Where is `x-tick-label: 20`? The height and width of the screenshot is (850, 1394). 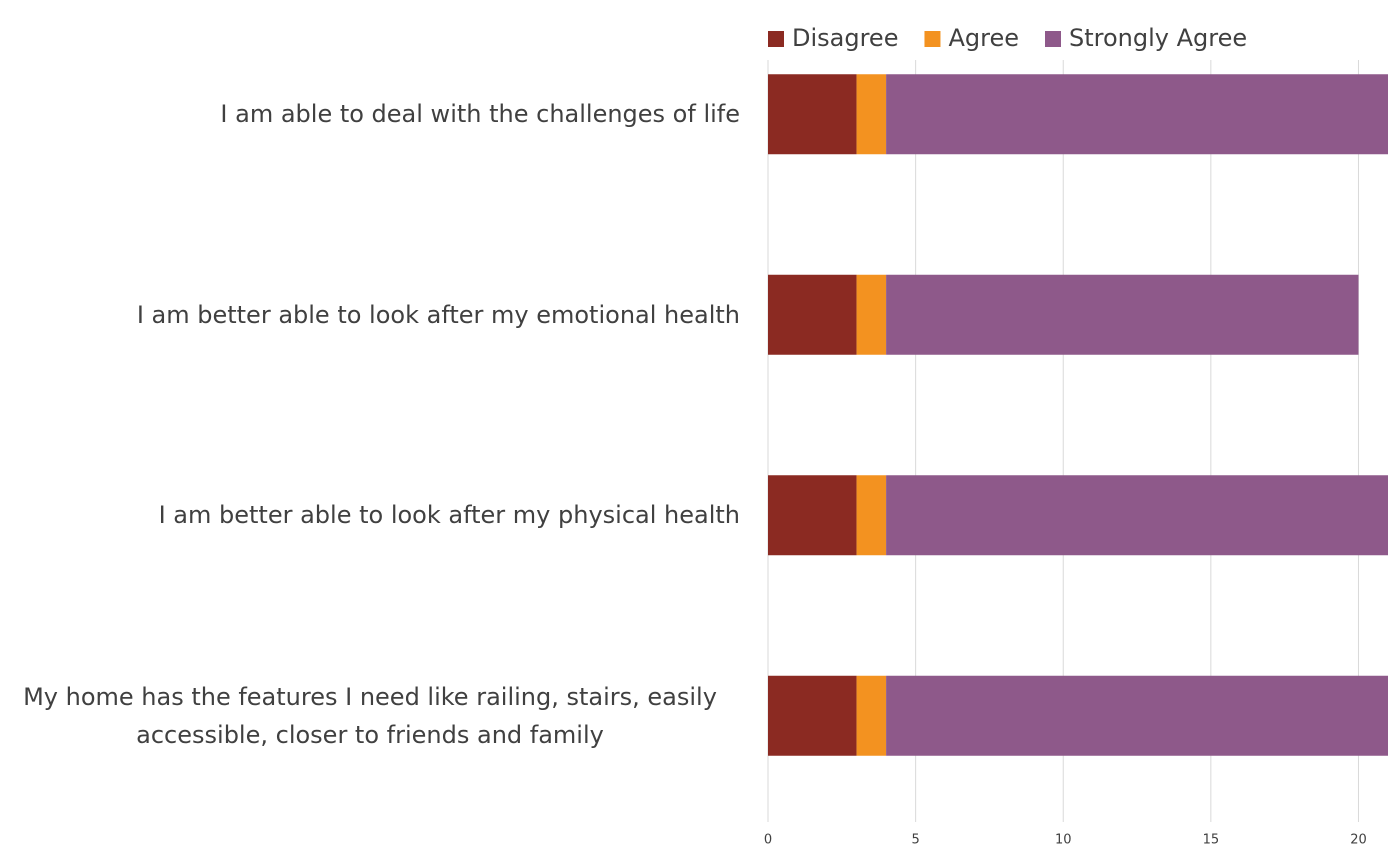
x-tick-label: 20 is located at coordinates (1358, 840).